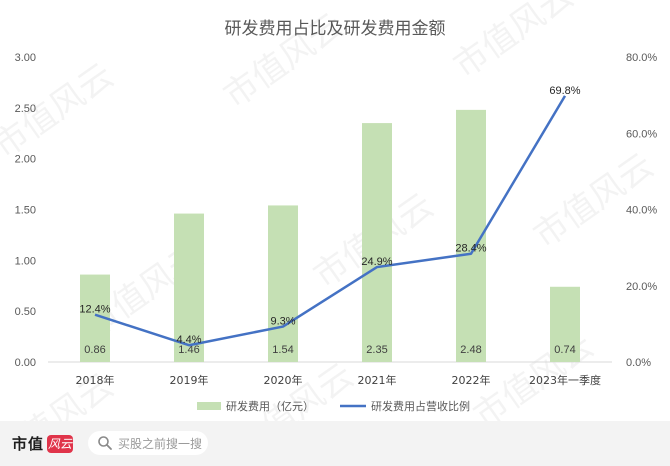 The image size is (670, 466). What do you see at coordinates (564, 350) in the screenshot?
I see `bar-value-label: 0.74` at bounding box center [564, 350].